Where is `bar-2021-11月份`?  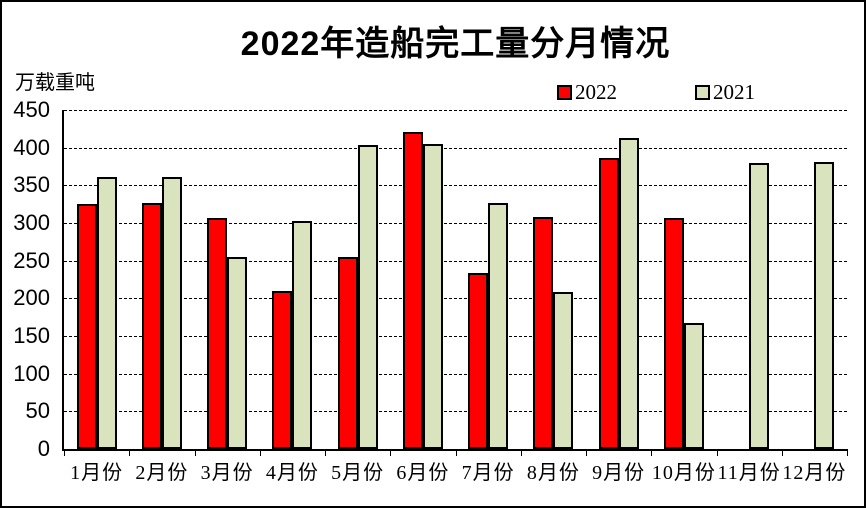 bar-2021-11月份 is located at coordinates (759, 305).